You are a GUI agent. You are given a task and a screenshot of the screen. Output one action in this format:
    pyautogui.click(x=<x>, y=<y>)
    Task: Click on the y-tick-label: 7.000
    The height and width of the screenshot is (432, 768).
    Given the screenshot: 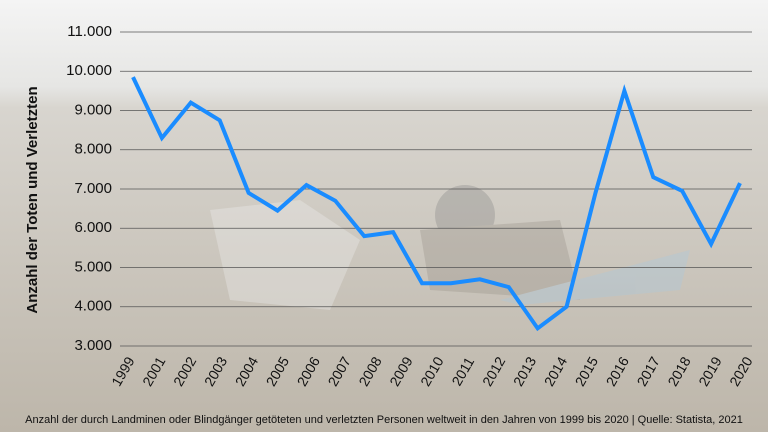 What is the action you would take?
    pyautogui.click(x=93, y=188)
    